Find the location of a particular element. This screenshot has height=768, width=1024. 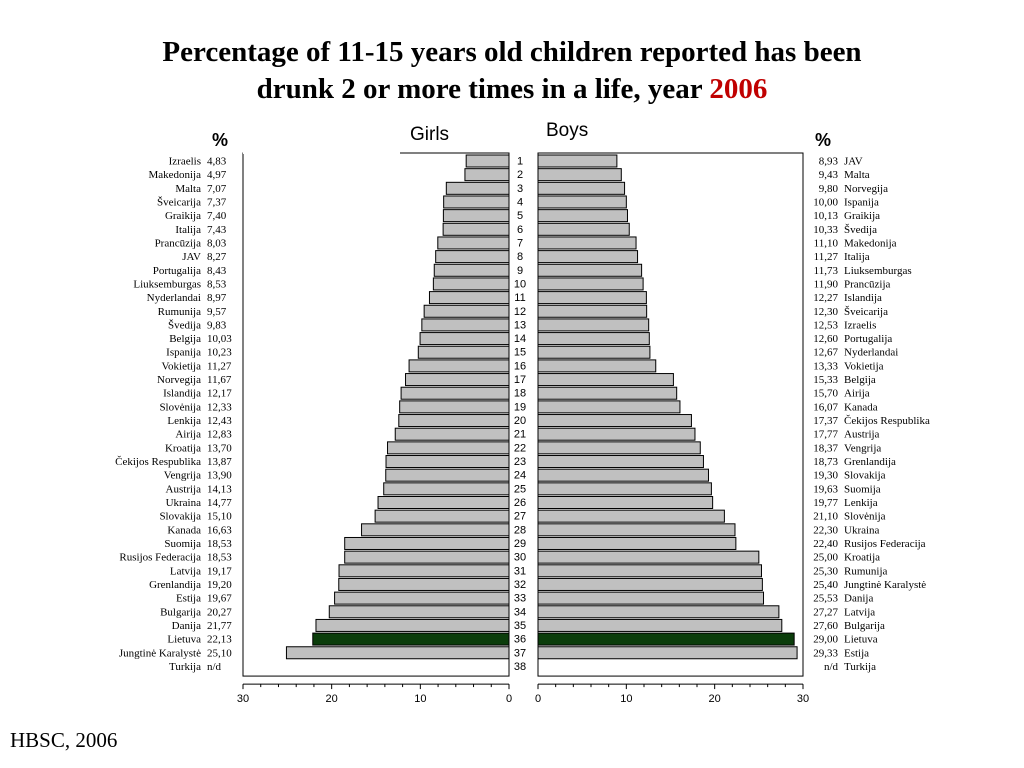

girls-country-label: Grenlandija is located at coordinates (175, 585).